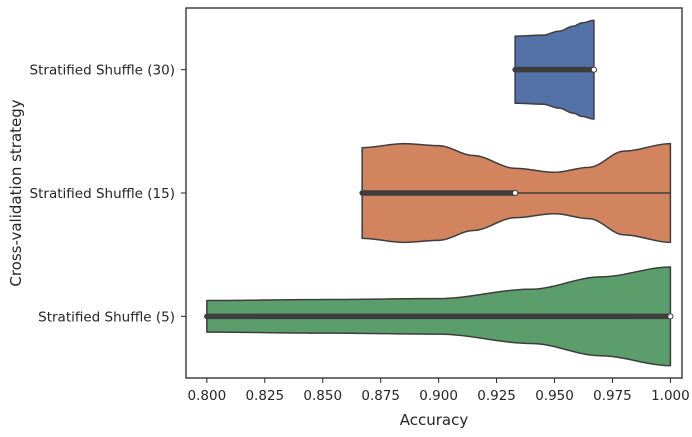  I want to click on x-tick-label: 1.000, so click(670, 396).